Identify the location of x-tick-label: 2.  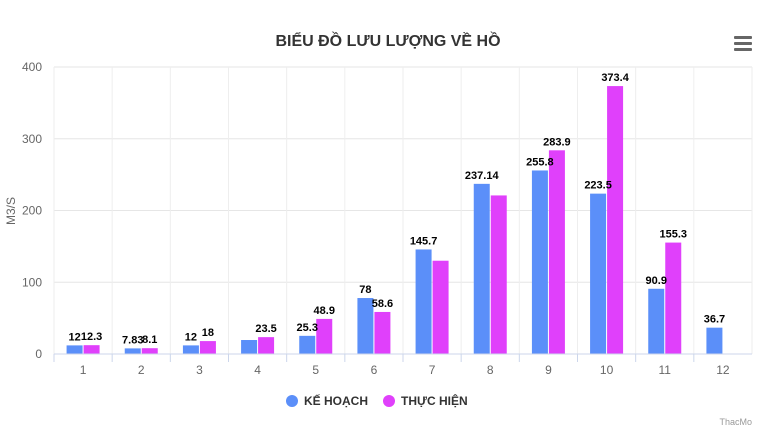
(141, 370).